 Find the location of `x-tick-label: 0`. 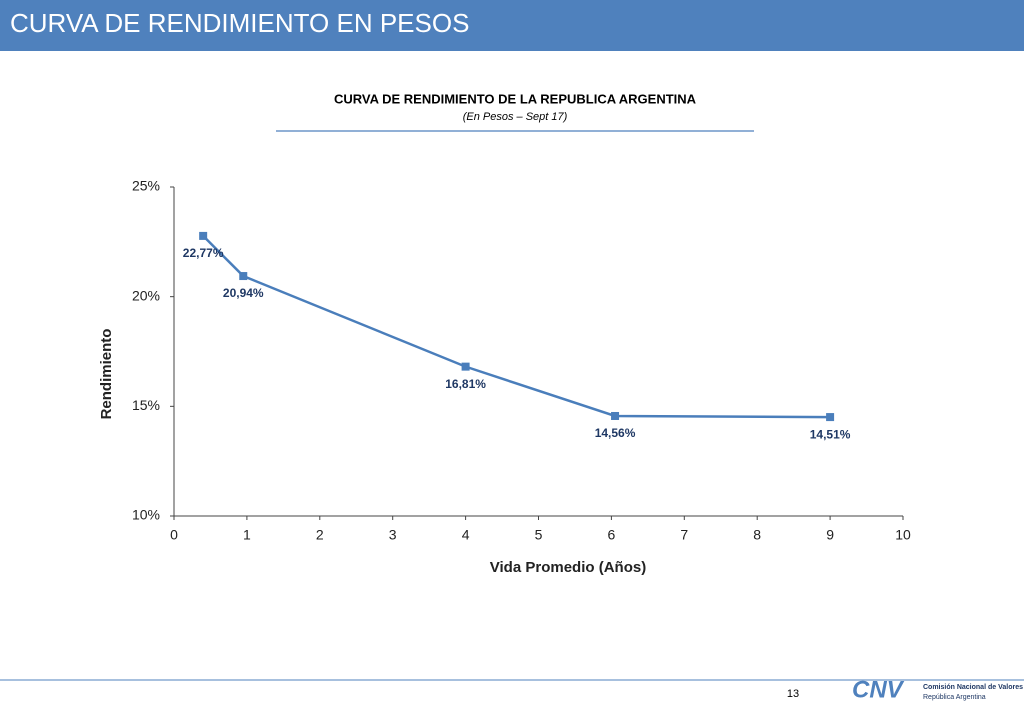

x-tick-label: 0 is located at coordinates (174, 535).